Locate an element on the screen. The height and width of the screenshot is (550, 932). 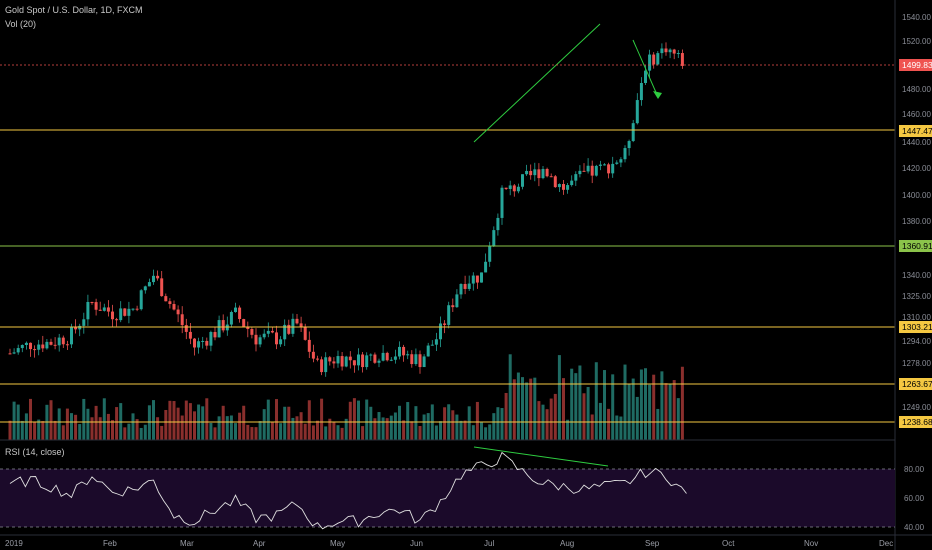
time-tick-label: Apr is located at coordinates (259, 543).